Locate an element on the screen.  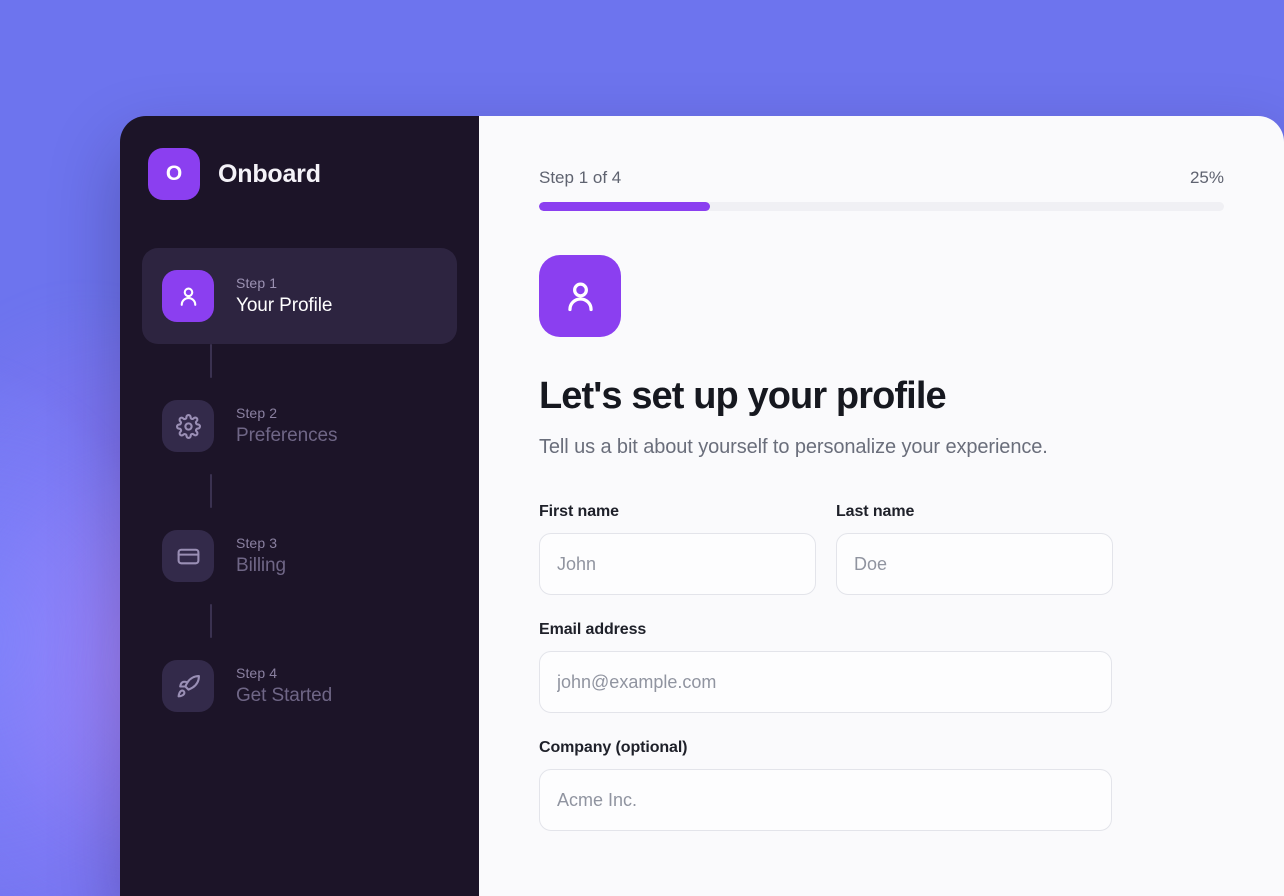
first-name-field: First name is located at coordinates (677, 549).